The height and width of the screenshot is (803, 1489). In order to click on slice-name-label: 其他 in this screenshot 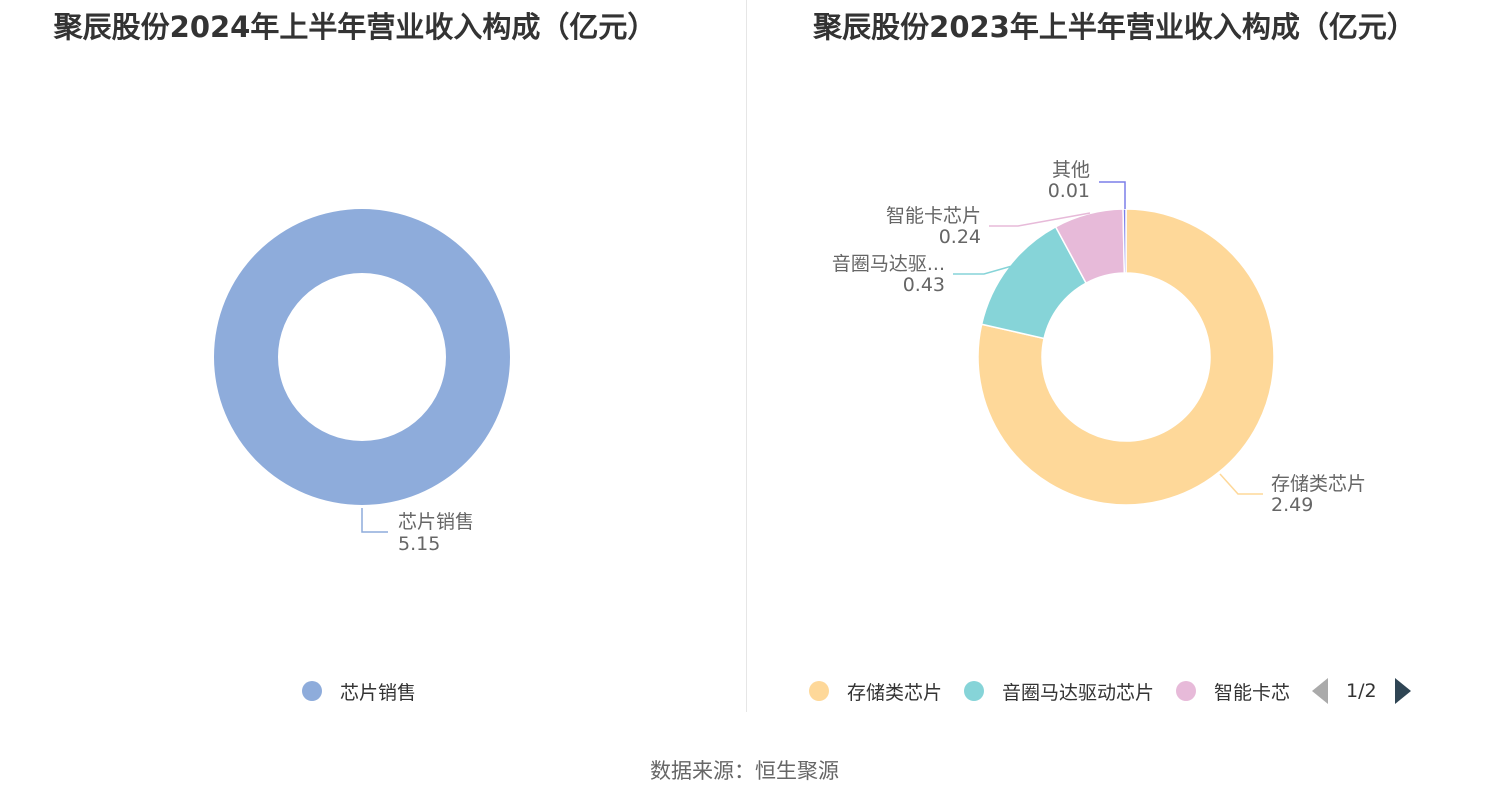, I will do `click(1071, 170)`.